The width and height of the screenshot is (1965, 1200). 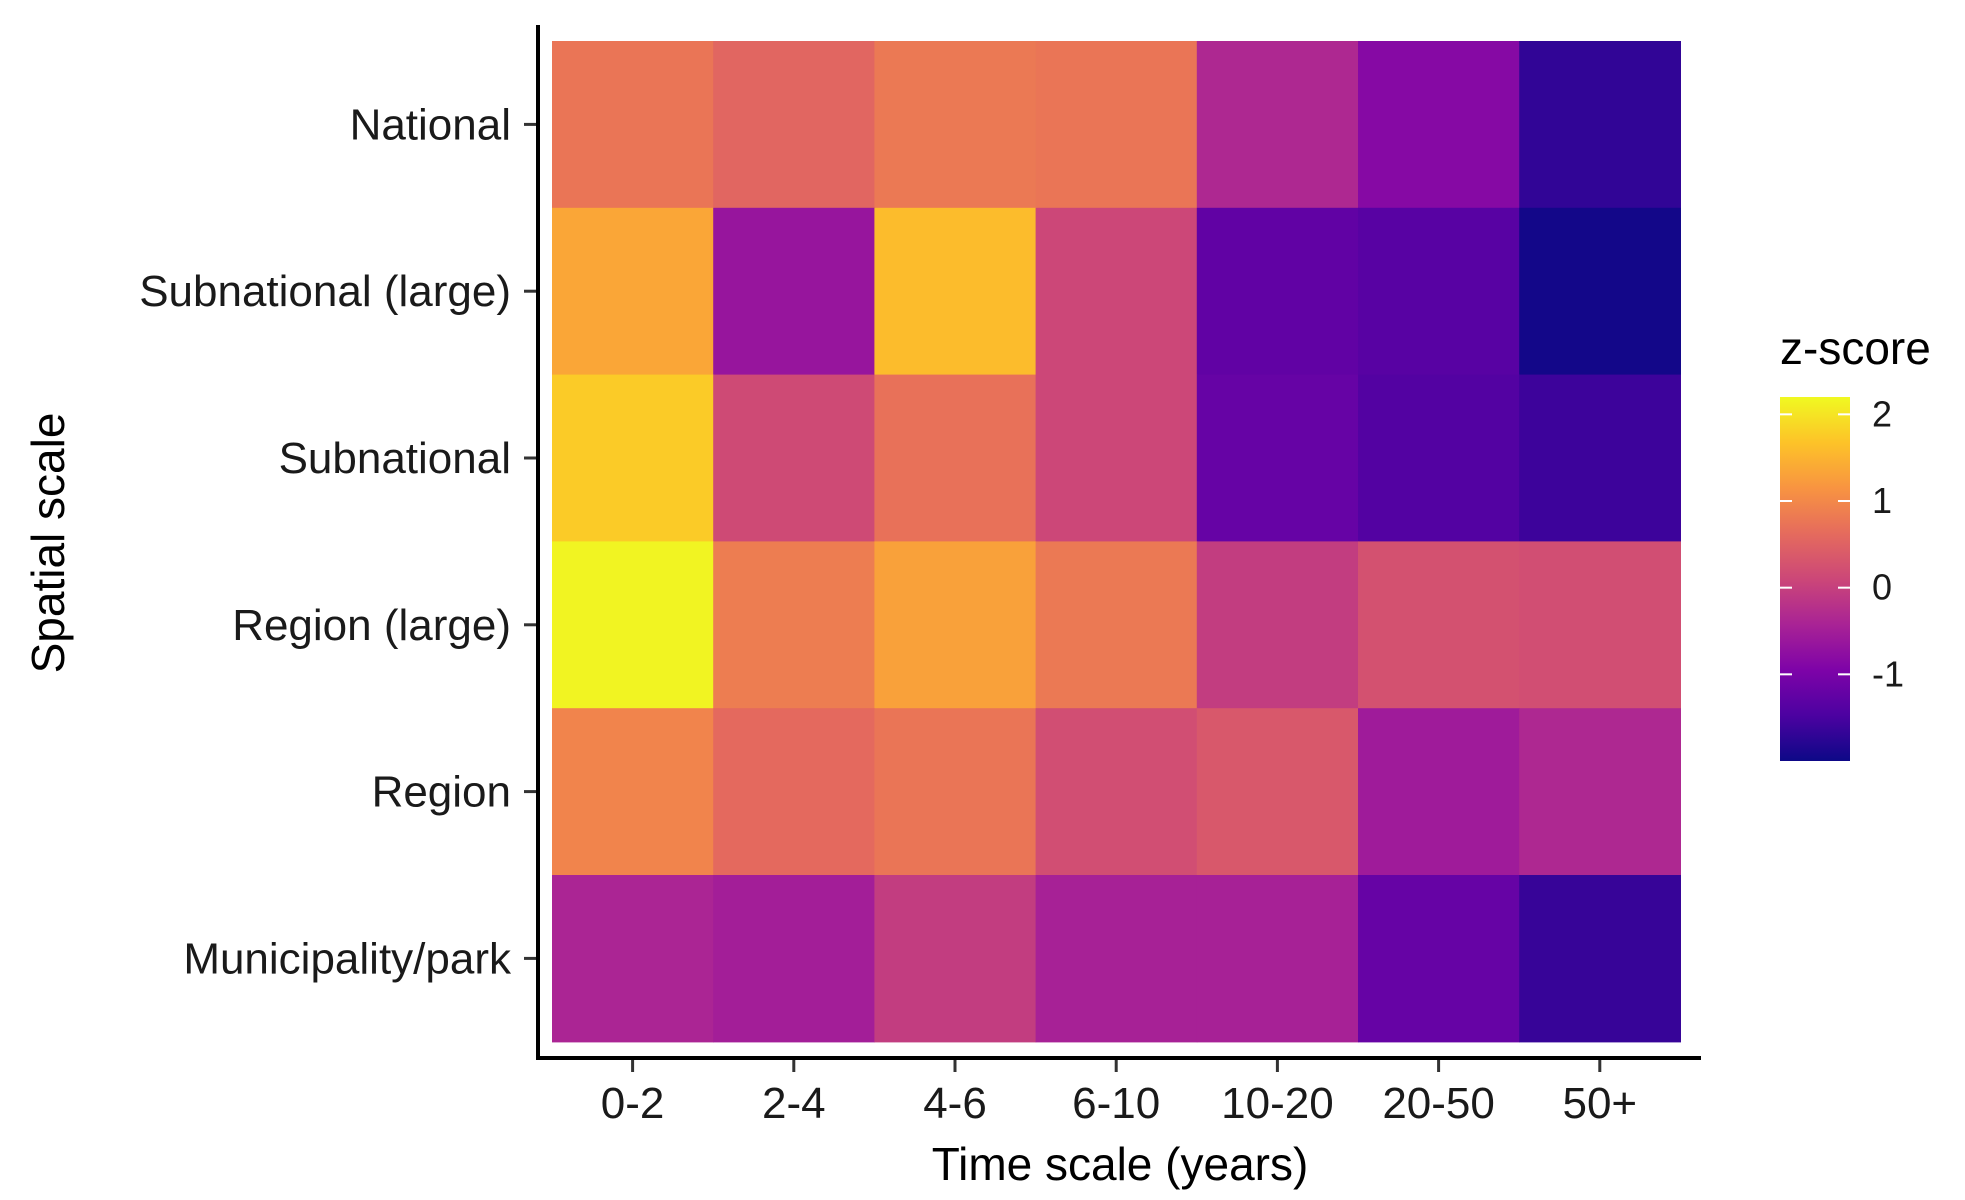 What do you see at coordinates (325, 291) in the screenshot?
I see `y-tick-label: Subnational (large)` at bounding box center [325, 291].